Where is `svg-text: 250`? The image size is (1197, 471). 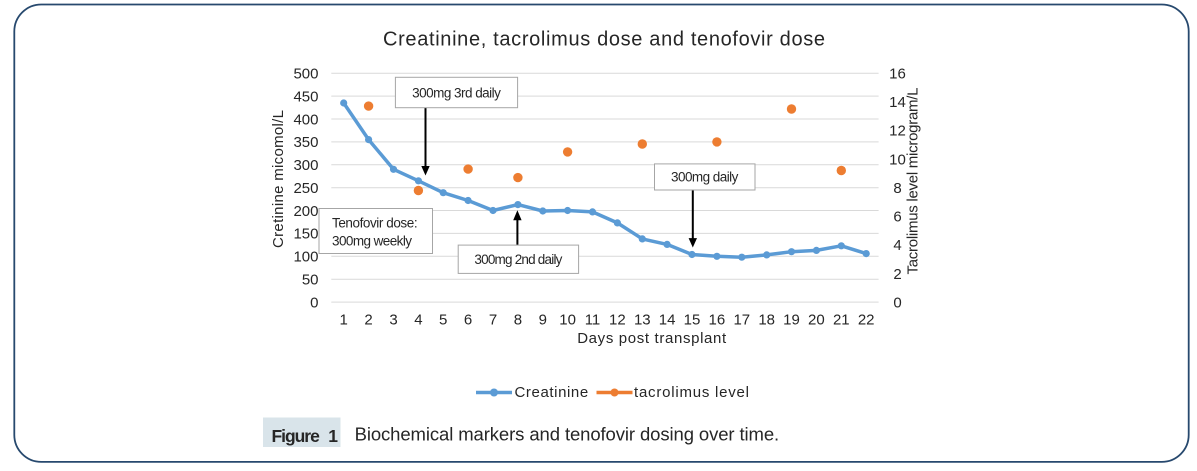 svg-text: 250 is located at coordinates (305, 188).